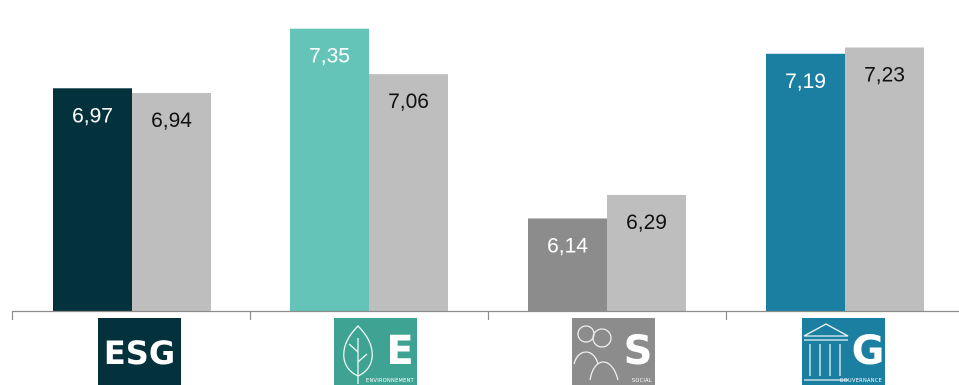 Image resolution: width=959 pixels, height=385 pixels. What do you see at coordinates (642, 381) in the screenshot?
I see `category-subtitle-s: SOCIAL` at bounding box center [642, 381].